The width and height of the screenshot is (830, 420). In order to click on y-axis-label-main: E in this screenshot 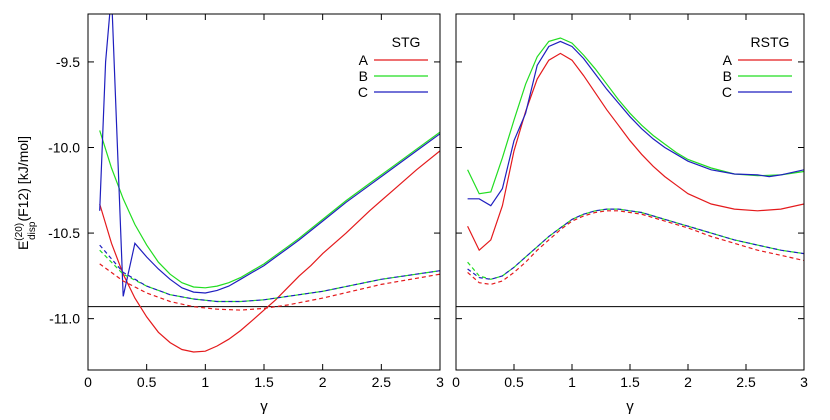, I will do `click(23, 245)`.